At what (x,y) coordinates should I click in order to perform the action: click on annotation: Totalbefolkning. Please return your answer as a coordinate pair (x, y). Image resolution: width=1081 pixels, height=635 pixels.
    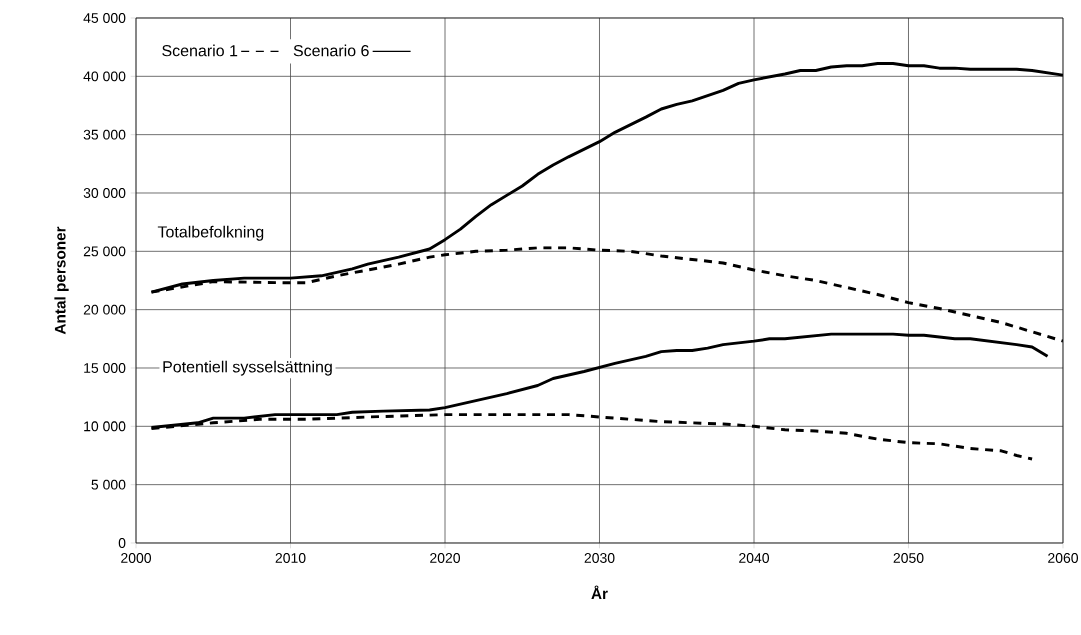
    Looking at the image, I should click on (210, 233).